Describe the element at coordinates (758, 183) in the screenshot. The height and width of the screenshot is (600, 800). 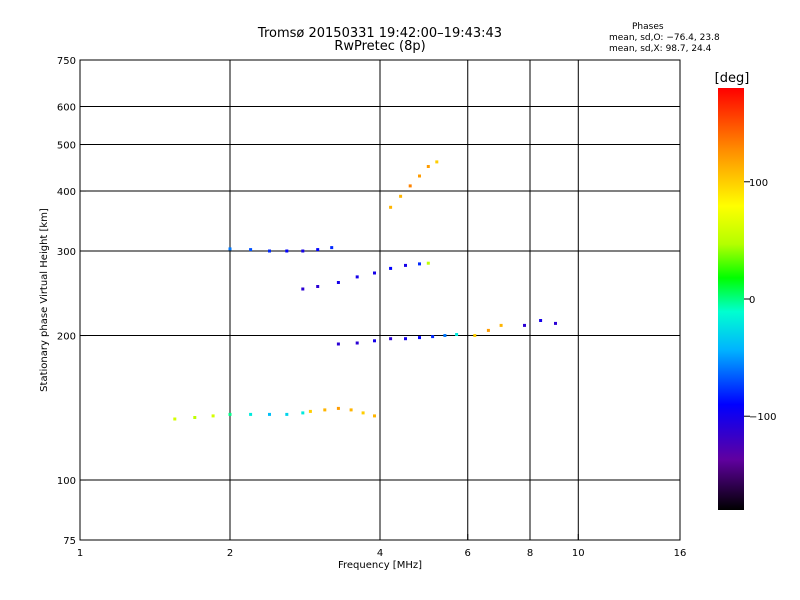
I see `colorbar-tick-label: 100` at that location.